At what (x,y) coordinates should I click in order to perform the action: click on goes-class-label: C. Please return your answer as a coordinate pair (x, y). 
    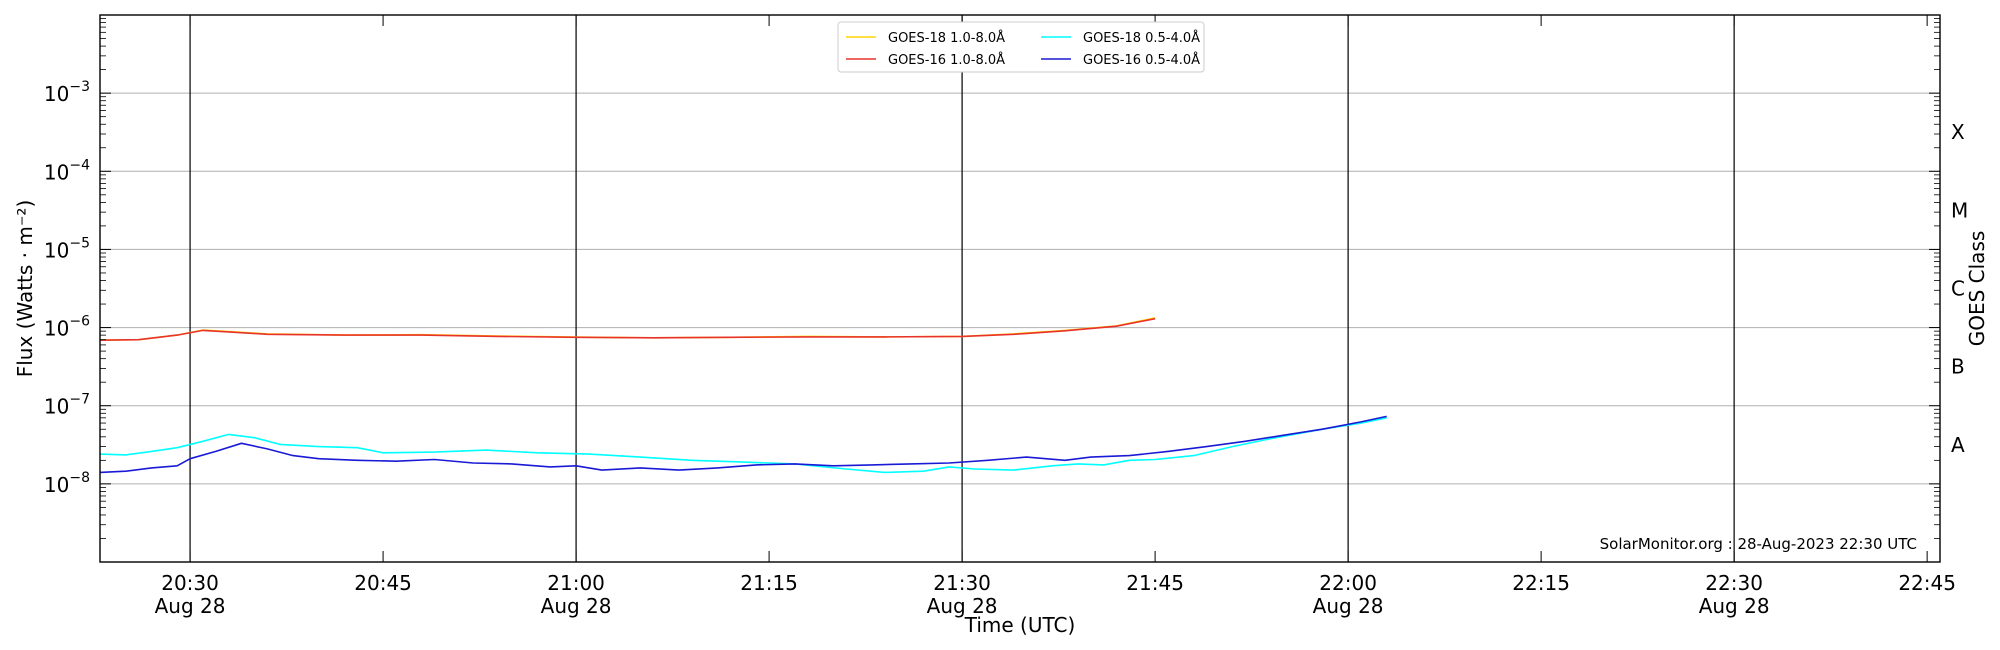
    Looking at the image, I should click on (1958, 289).